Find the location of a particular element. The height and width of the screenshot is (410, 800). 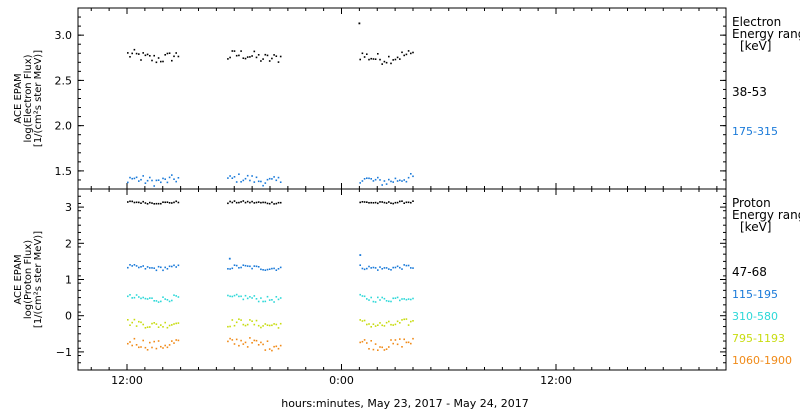

electron-legend-title: Electron is located at coordinates (756, 22).